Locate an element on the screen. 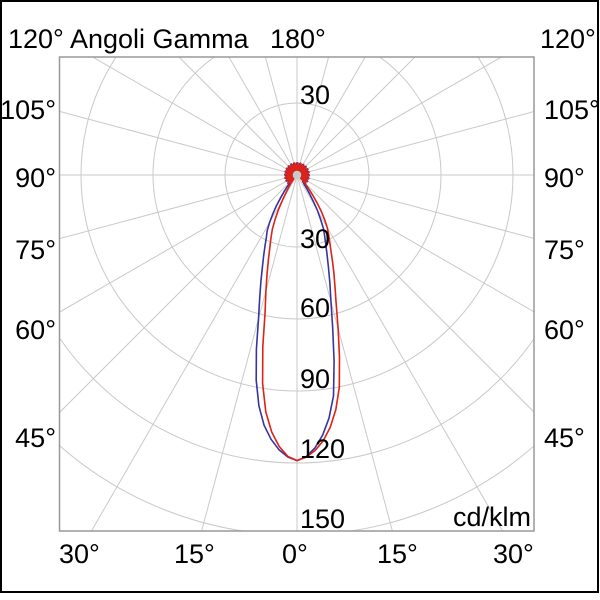 This screenshot has height=600, width=600. corner-angle-label-left: 120° is located at coordinates (36, 39).